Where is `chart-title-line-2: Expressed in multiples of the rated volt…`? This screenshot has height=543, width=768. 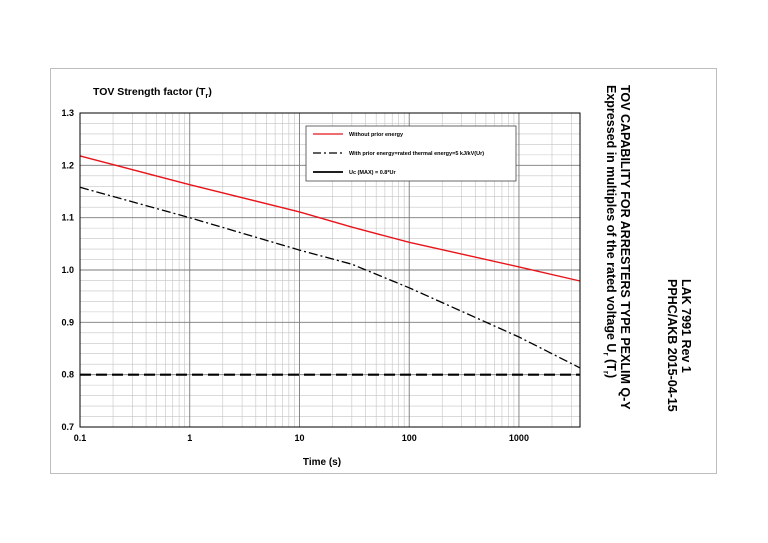
chart-title-line-2: Expressed in multiples of the rated volt… is located at coordinates (610, 232).